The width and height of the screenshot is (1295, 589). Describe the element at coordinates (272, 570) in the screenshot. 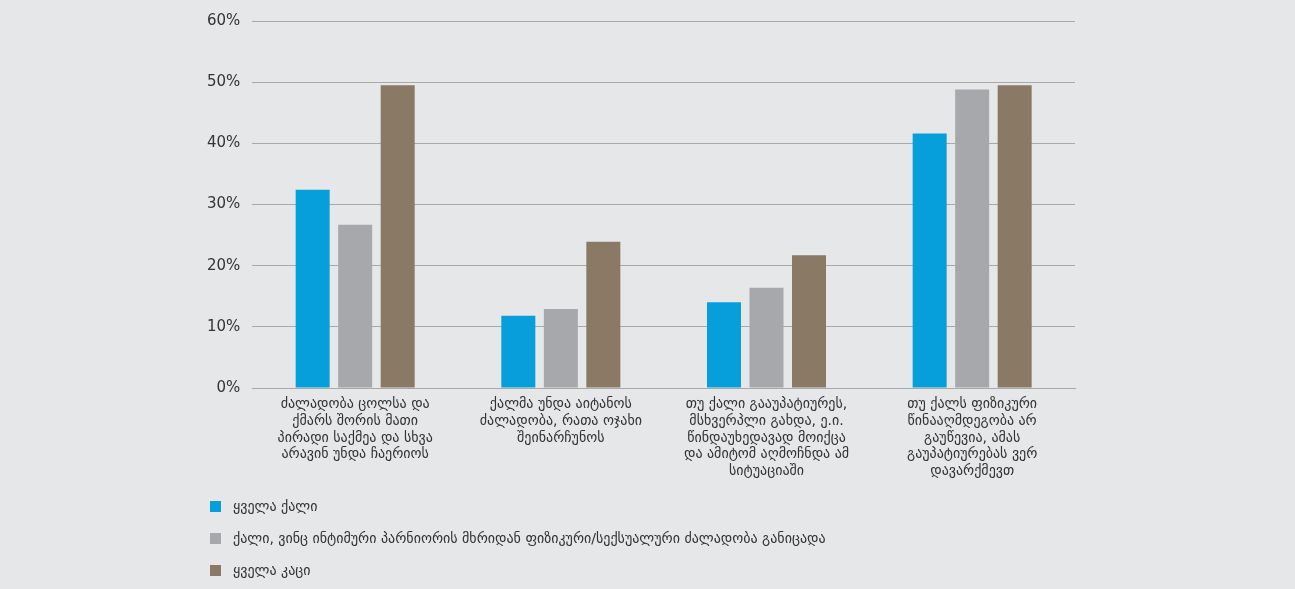

I see `legend-label: ყველა კაცი` at that location.